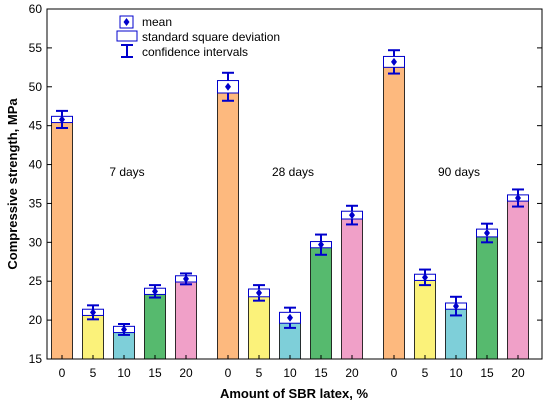 This screenshot has width=550, height=403. Describe the element at coordinates (157, 22) in the screenshot. I see `legend-mean-label: mean` at that location.